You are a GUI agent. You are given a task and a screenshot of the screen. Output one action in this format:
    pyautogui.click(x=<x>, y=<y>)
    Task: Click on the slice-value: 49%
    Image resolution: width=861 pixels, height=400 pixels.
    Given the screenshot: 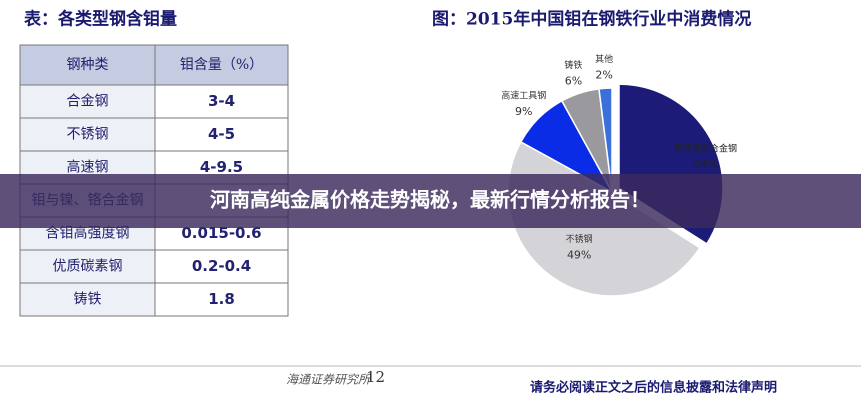 What is the action you would take?
    pyautogui.click(x=579, y=255)
    